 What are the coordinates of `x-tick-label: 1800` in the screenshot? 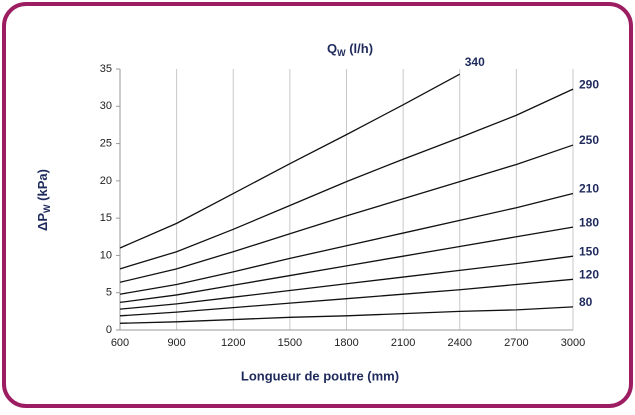 It's located at (346, 343).